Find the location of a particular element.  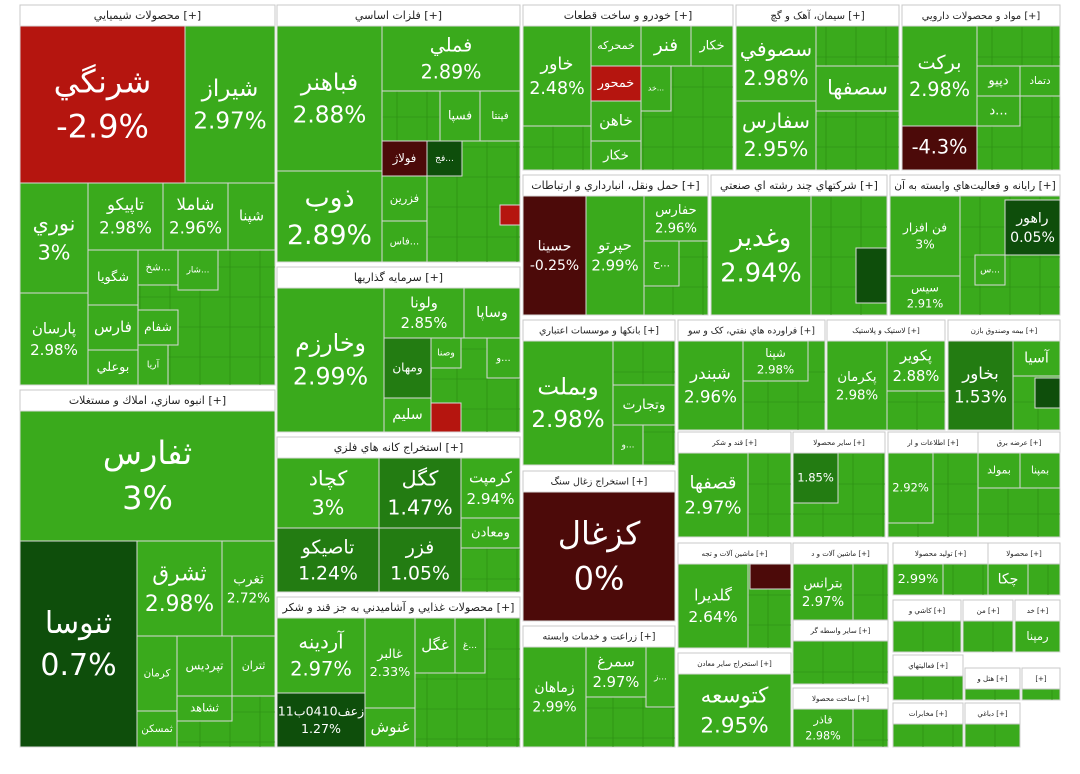

group-title: محصولات شيميايي [+] is located at coordinates (147, 15).